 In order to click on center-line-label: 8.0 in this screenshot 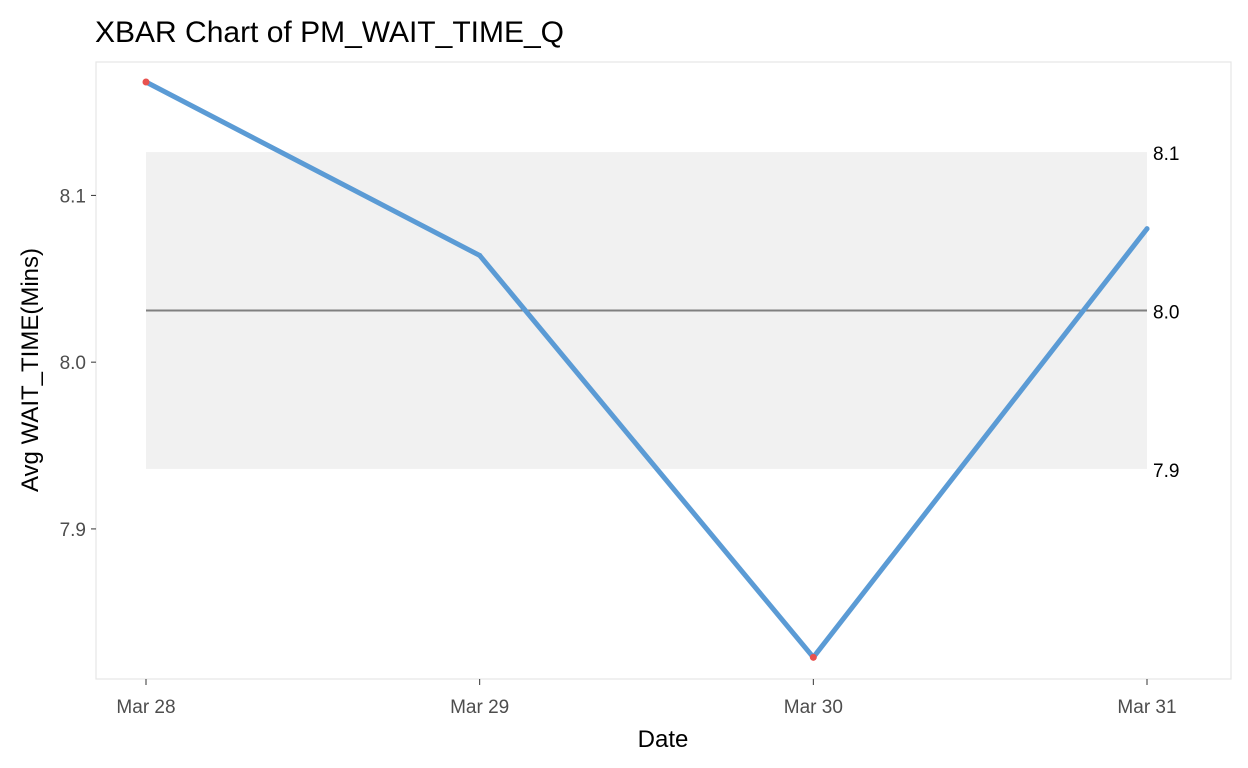, I will do `click(1166, 312)`.